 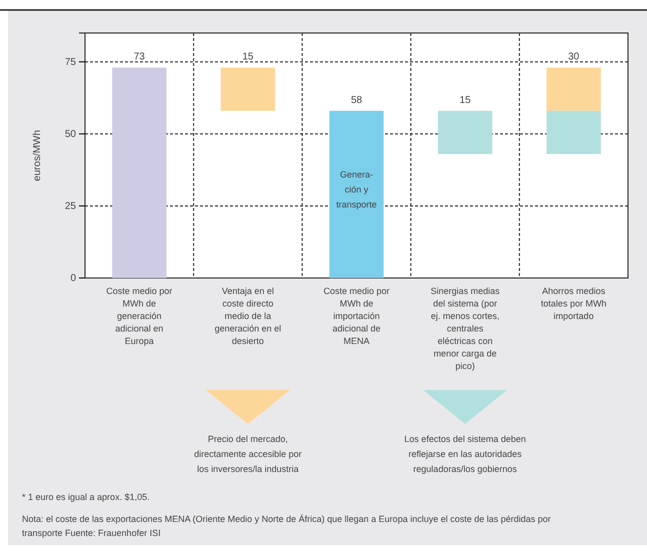 I want to click on y-tick-label: 0, so click(x=73, y=278).